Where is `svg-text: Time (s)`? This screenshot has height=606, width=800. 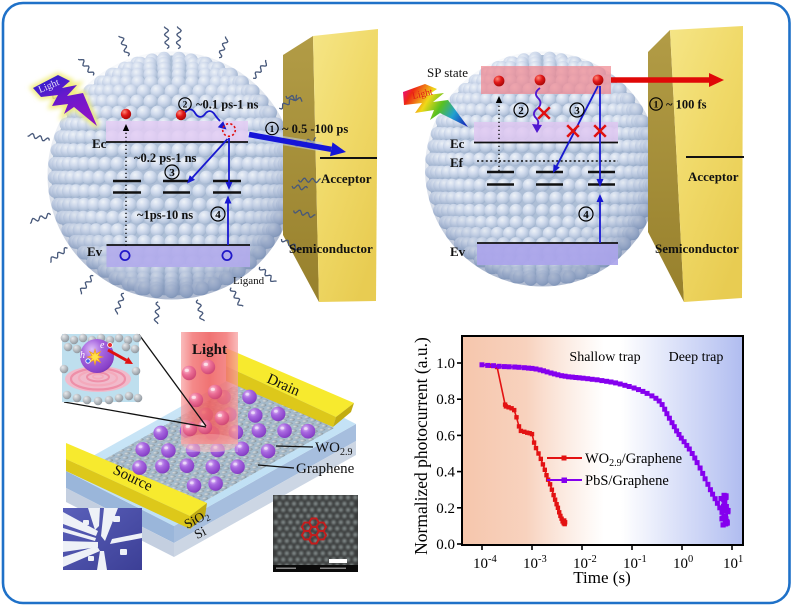
svg-text: Time (s) is located at coordinates (601, 577).